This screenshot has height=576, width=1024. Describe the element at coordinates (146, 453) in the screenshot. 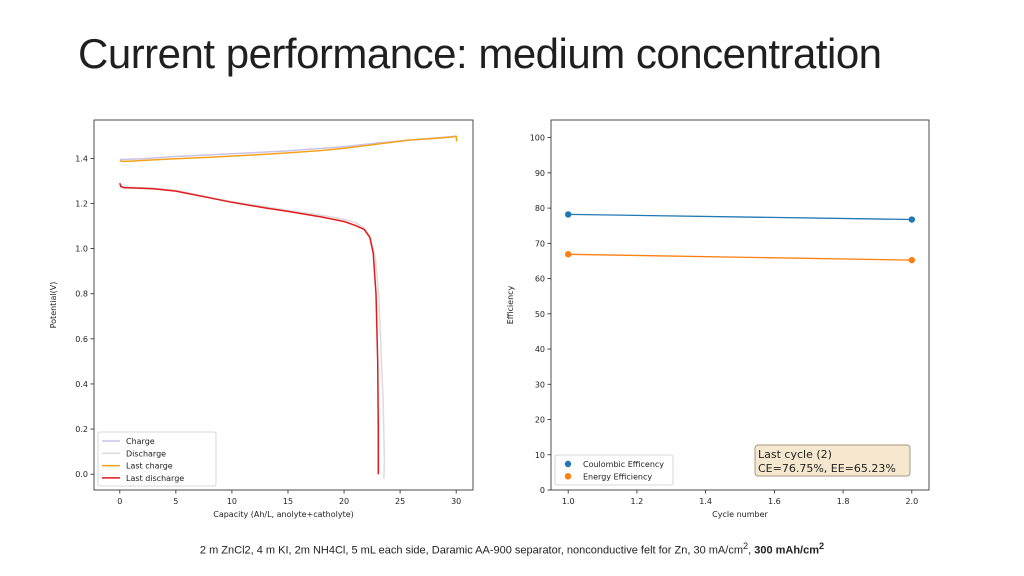

I see `legend-label: Discharge` at that location.